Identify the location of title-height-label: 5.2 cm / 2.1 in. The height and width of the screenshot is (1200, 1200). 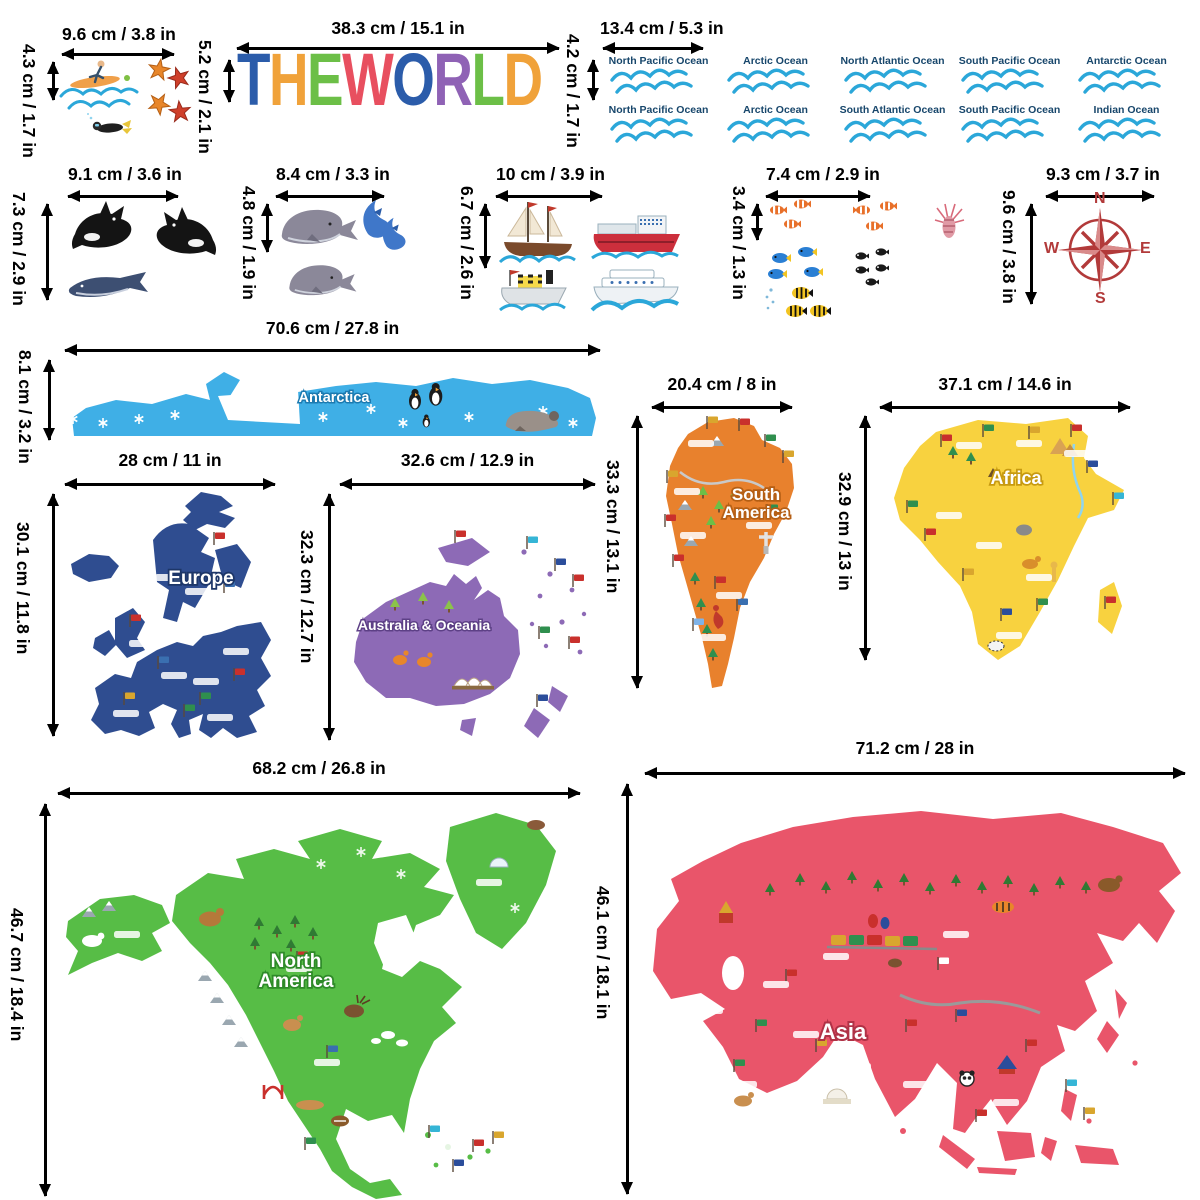
(205, 97).